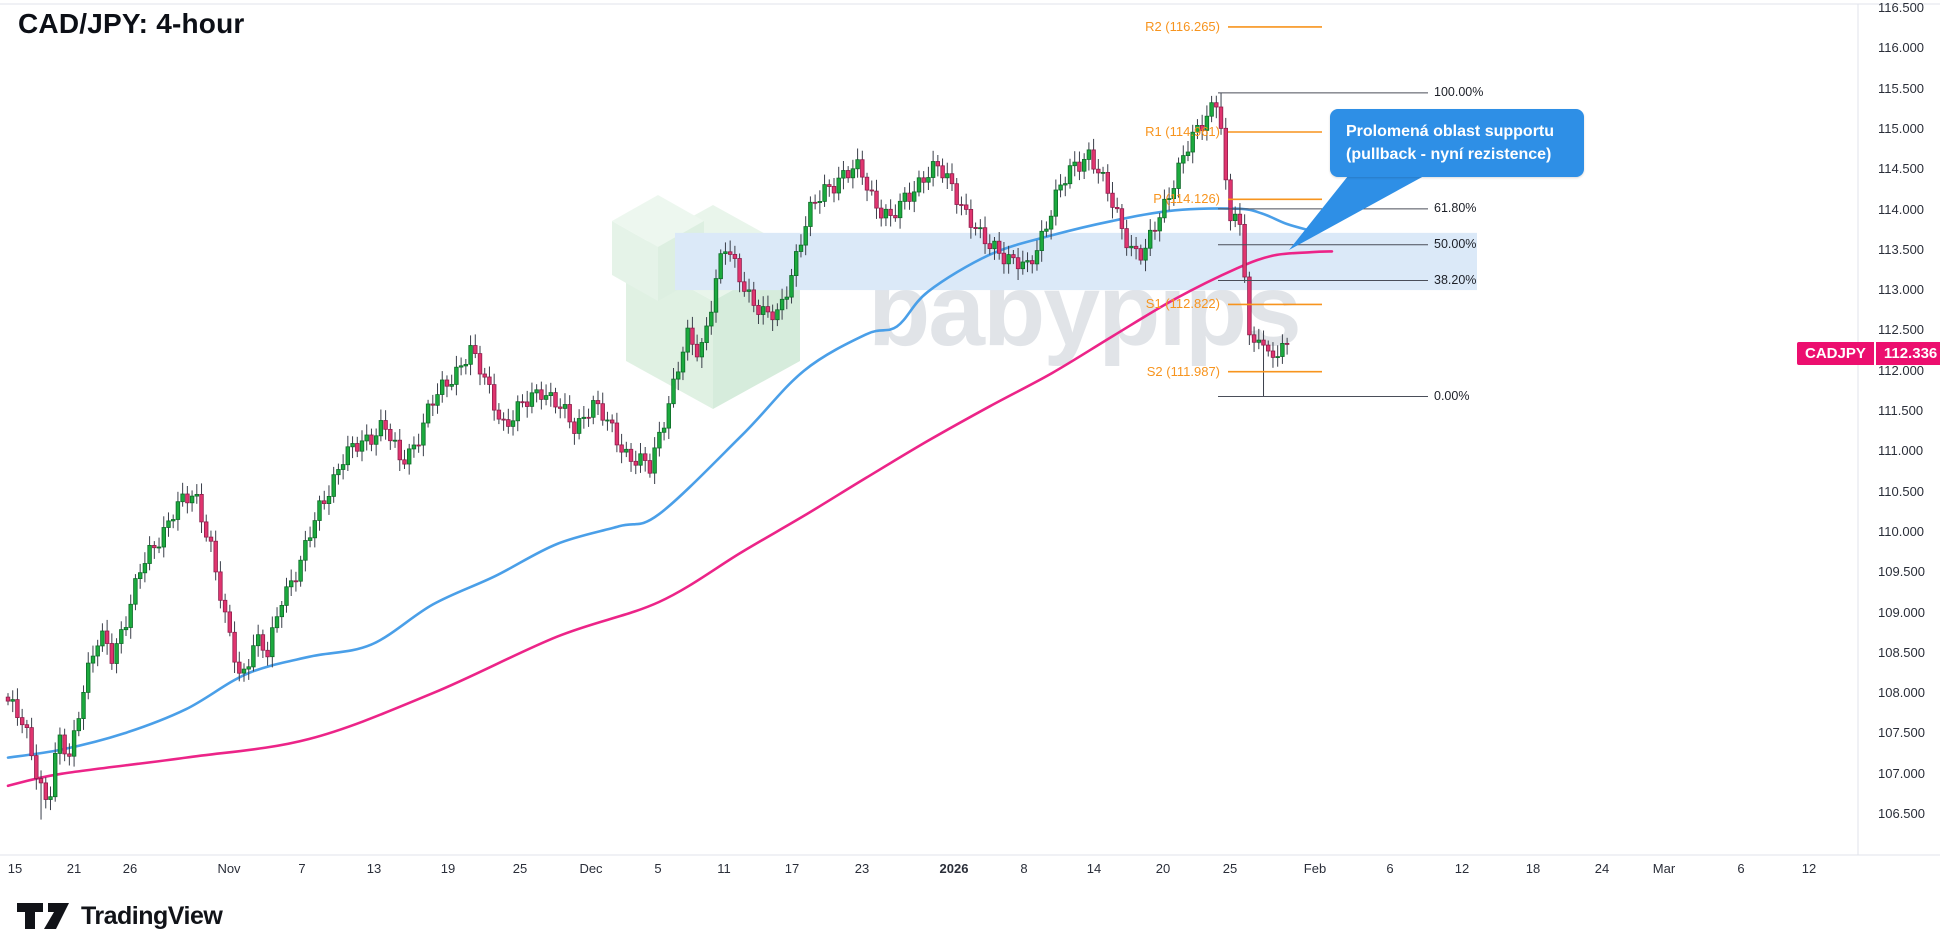  Describe the element at coordinates (1901, 773) in the screenshot. I see `price-axis-label: 107.000` at that location.